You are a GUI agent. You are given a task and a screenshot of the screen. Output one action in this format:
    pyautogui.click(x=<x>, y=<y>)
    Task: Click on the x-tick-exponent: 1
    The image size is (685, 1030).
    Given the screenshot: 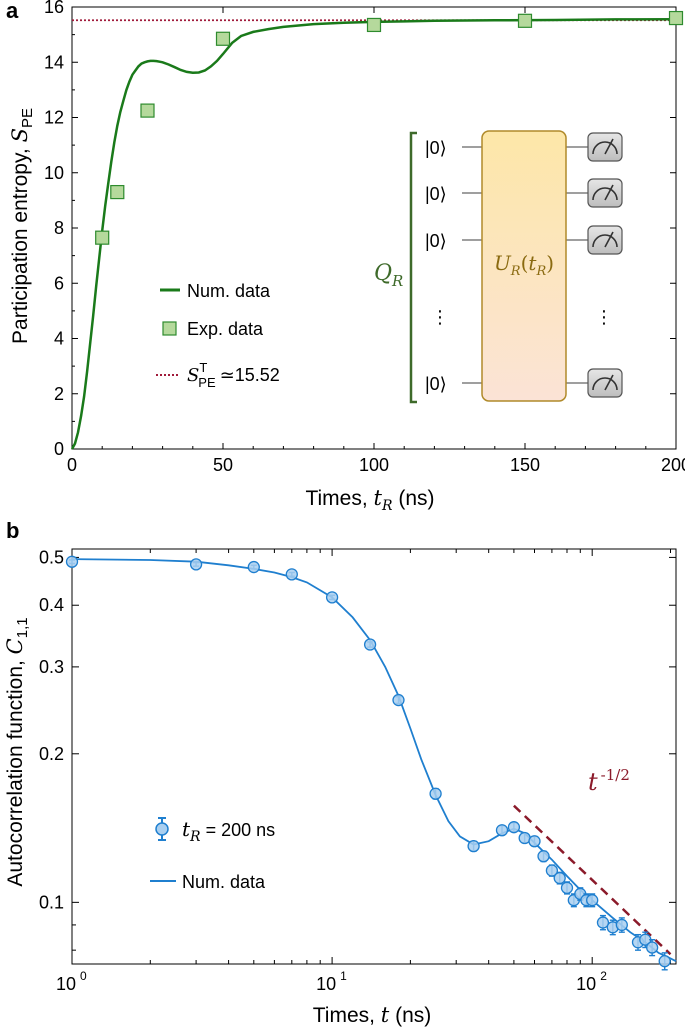 What is the action you would take?
    pyautogui.click(x=343, y=976)
    